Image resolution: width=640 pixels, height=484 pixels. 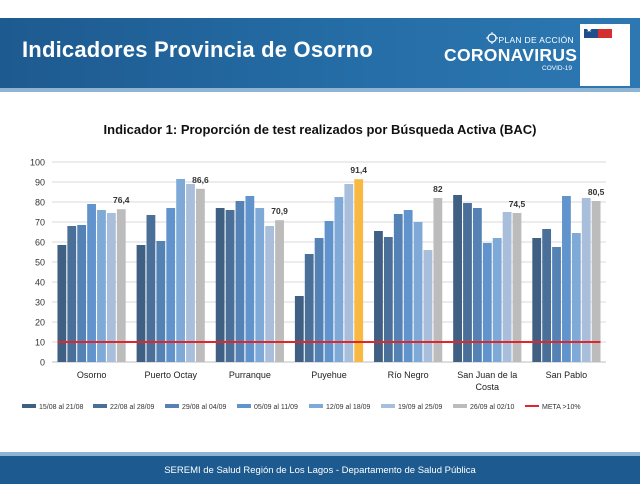 I want to click on y-tick-label: 90, so click(x=40, y=183).